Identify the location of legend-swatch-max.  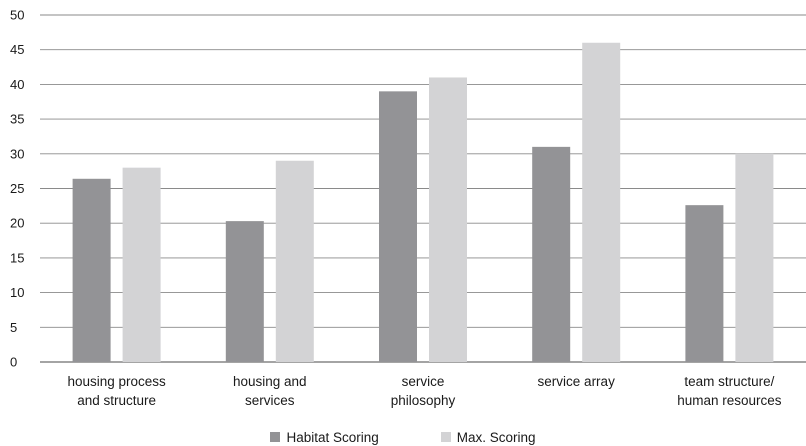
(445, 437).